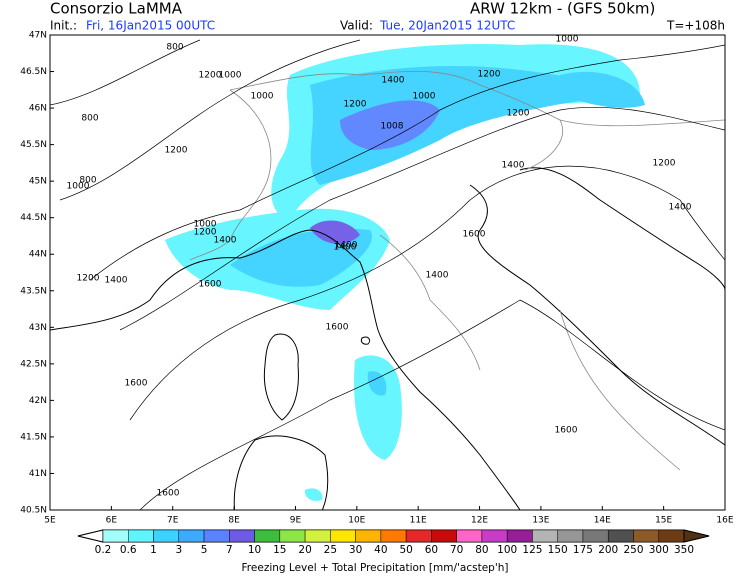 The height and width of the screenshot is (580, 751). What do you see at coordinates (418, 521) in the screenshot?
I see `lon-label: 11E` at bounding box center [418, 521].